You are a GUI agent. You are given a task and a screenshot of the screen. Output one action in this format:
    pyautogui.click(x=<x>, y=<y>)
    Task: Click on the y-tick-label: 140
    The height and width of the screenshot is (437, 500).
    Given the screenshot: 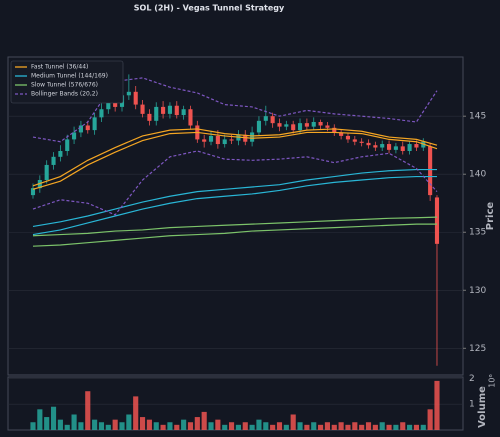 What is the action you would take?
    pyautogui.click(x=477, y=175)
    